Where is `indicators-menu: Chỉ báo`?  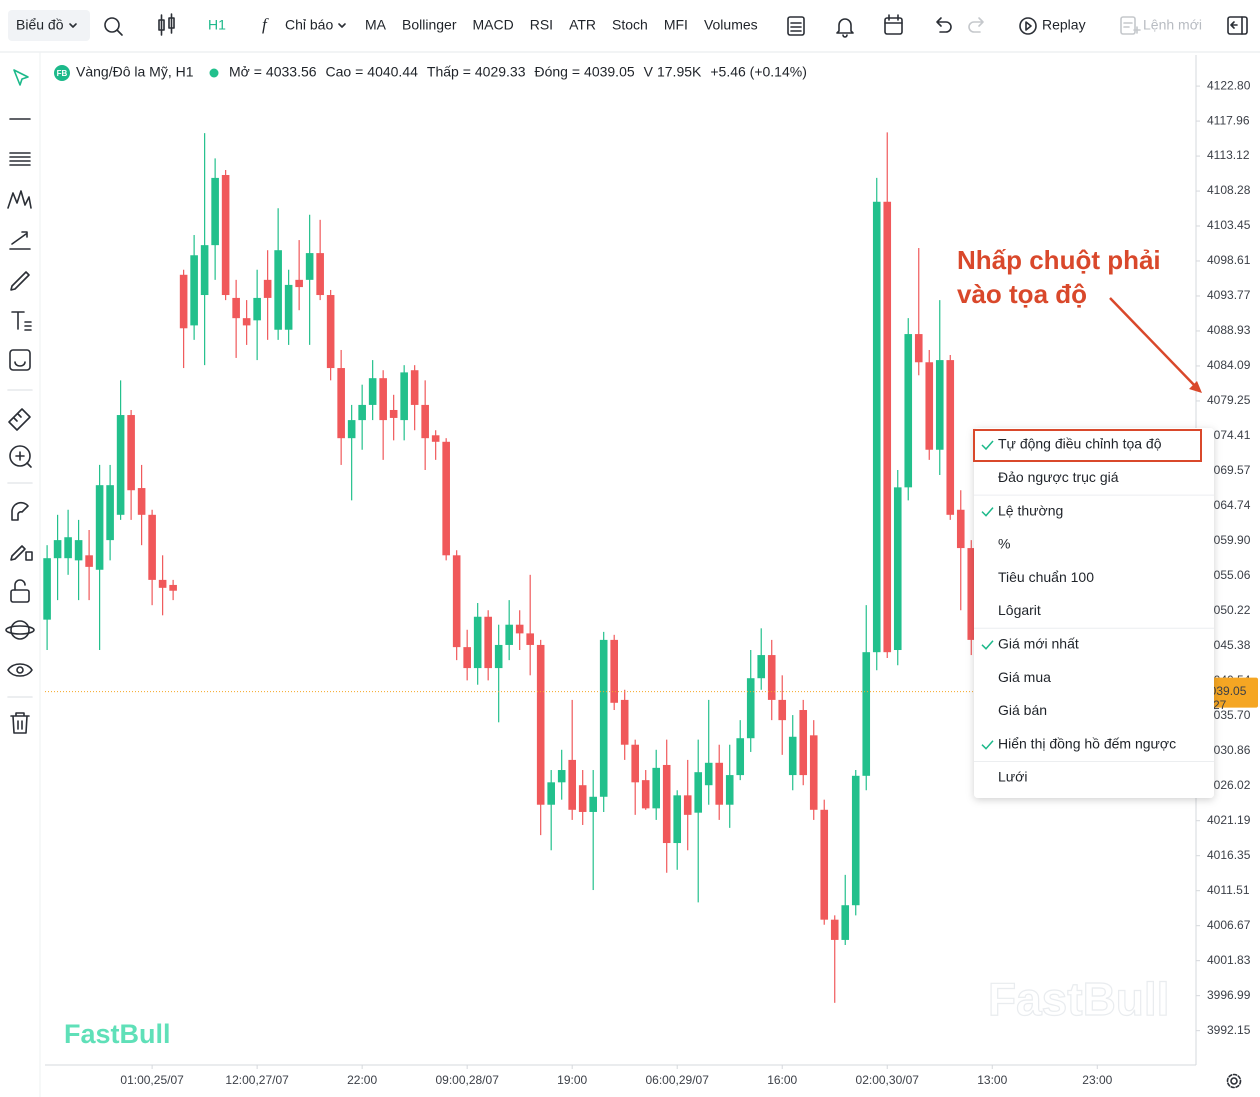 indicators-menu: Chỉ báo is located at coordinates (309, 25).